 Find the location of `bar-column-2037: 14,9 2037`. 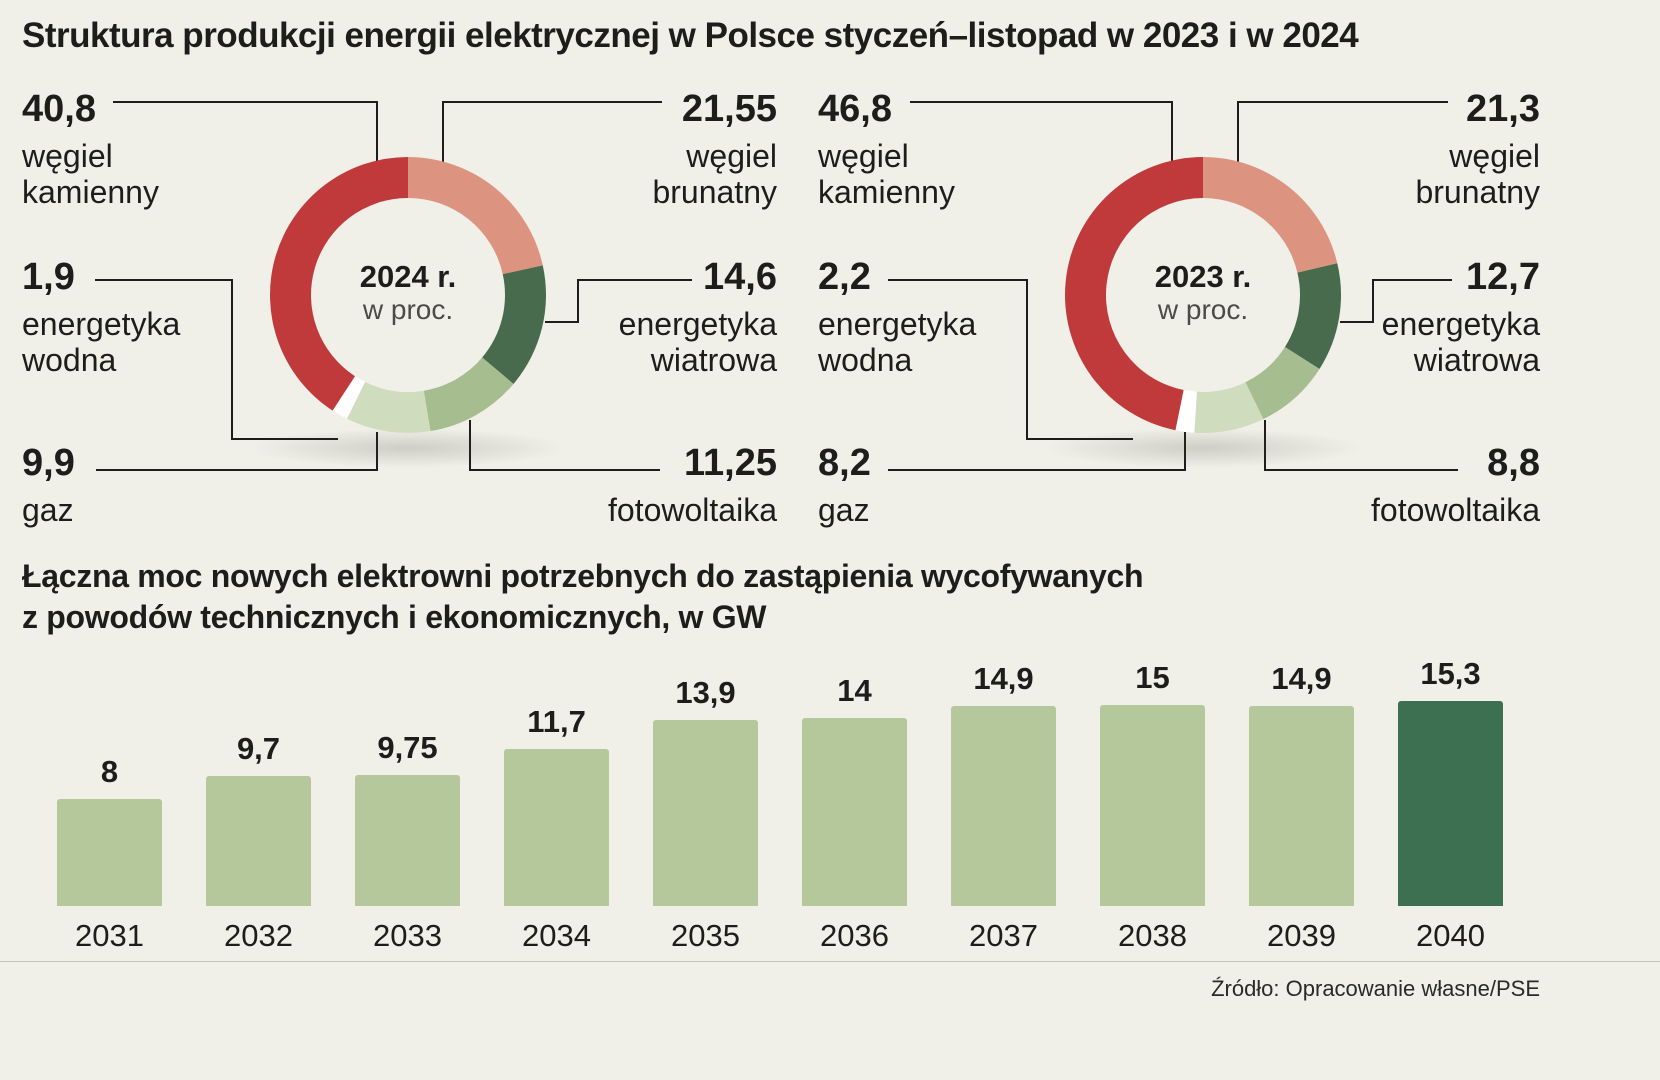

bar-column-2037: 14,9 2037 is located at coordinates (1003, 801).